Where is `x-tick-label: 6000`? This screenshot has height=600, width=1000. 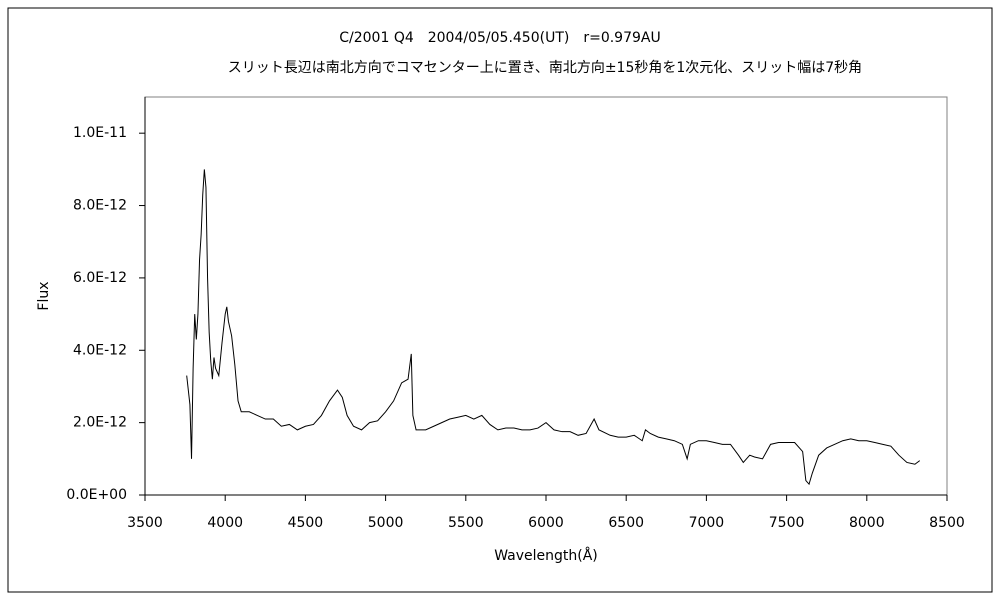
x-tick-label: 6000 is located at coordinates (546, 523).